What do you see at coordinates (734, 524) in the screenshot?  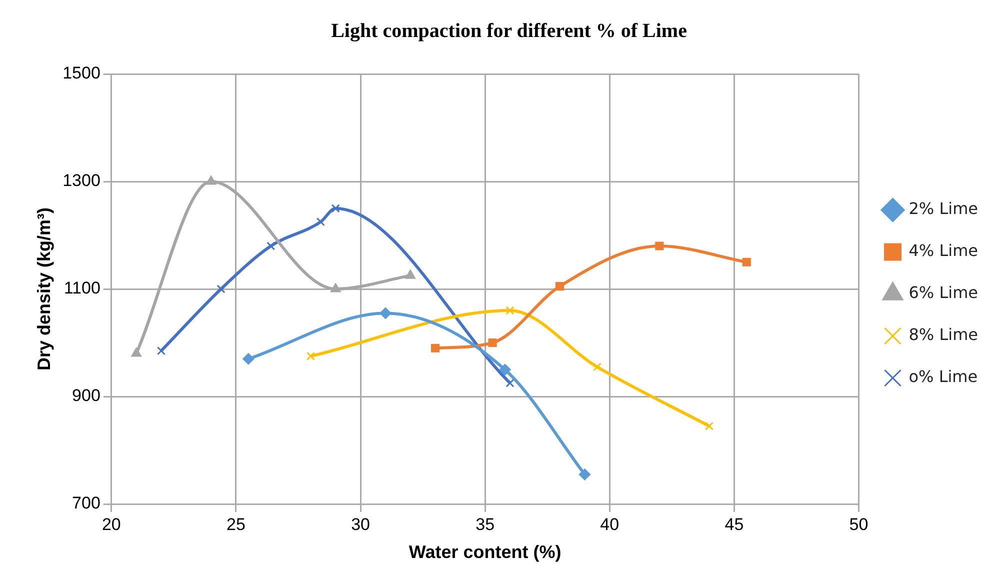 I see `x-tick-label: 45` at bounding box center [734, 524].